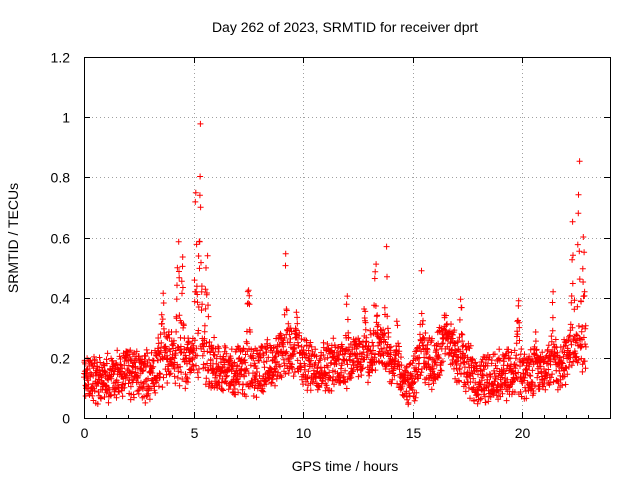  Describe the element at coordinates (523, 433) in the screenshot. I see `x-tick-label: 20` at that location.